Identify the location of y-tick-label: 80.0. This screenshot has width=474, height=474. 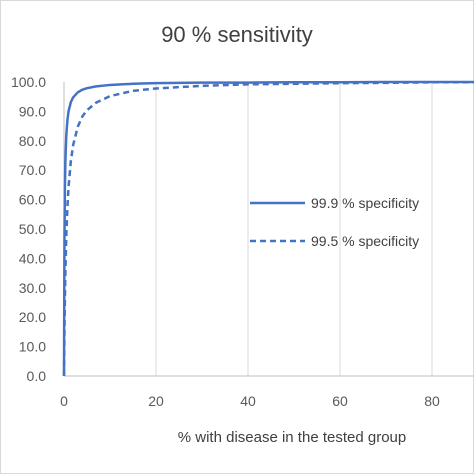
(32, 141).